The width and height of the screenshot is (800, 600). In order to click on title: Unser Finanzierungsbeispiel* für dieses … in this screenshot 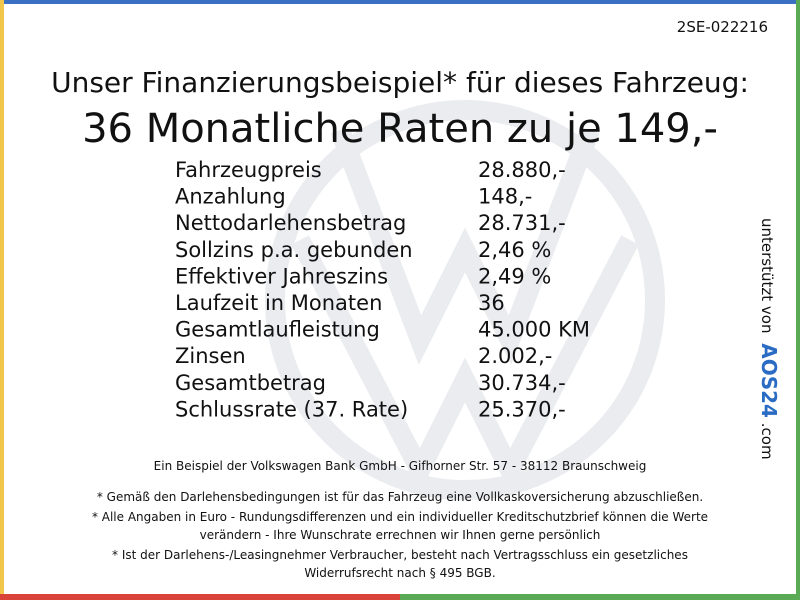, I will do `click(400, 82)`.